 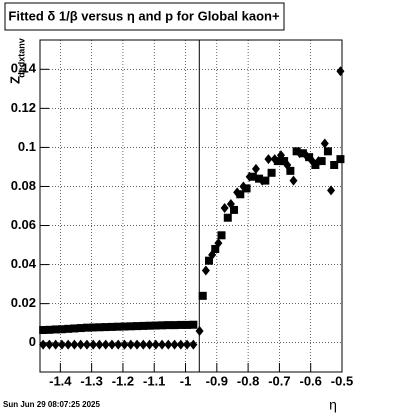 I want to click on y-tick-label: 0.02, so click(x=23, y=302).